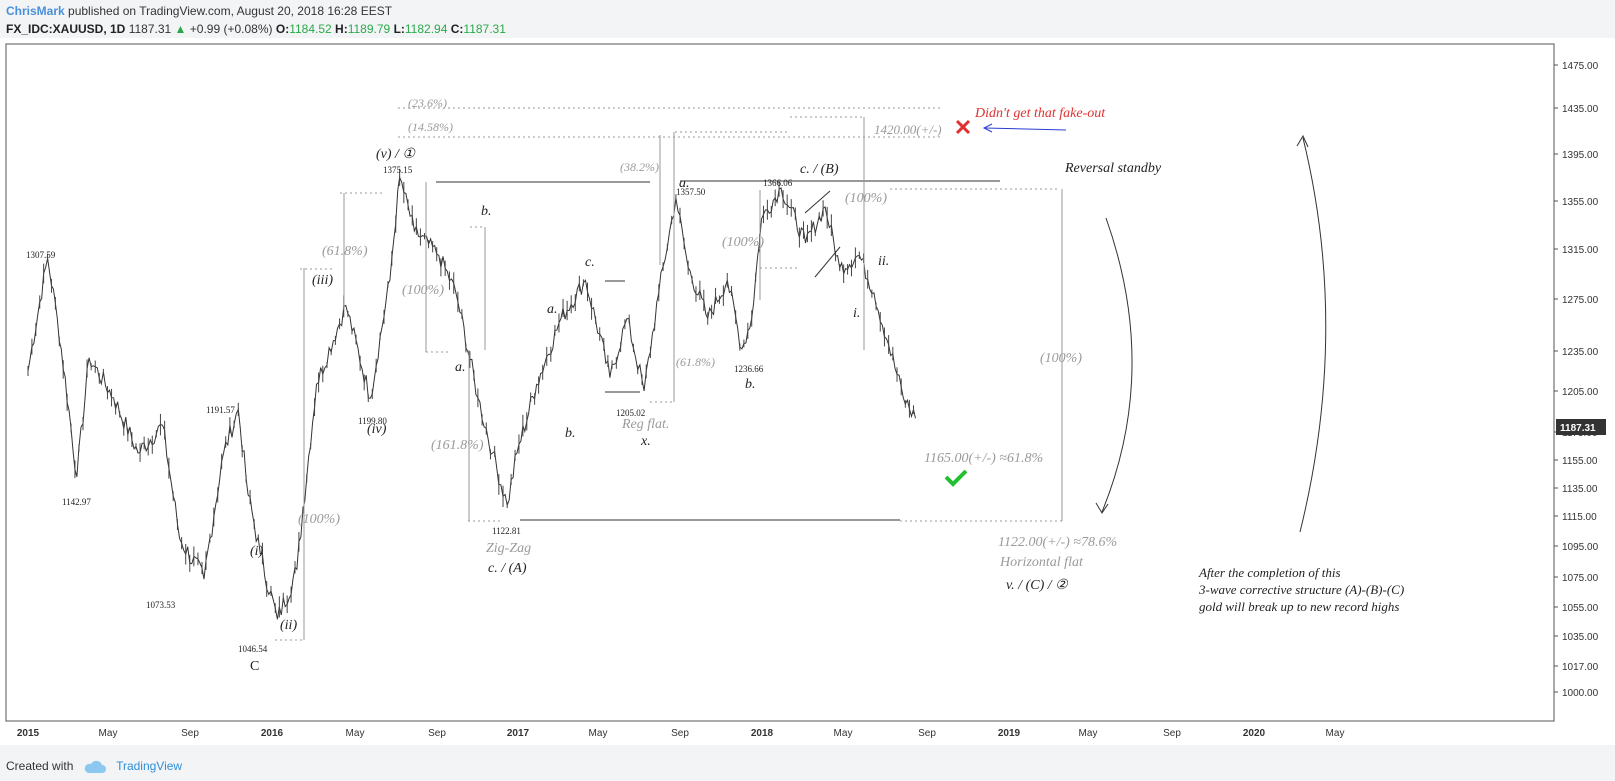 The width and height of the screenshot is (1615, 781). Describe the element at coordinates (1057, 542) in the screenshot. I see `target-1122: 1122.00(+/-) ≈78.6%` at that location.